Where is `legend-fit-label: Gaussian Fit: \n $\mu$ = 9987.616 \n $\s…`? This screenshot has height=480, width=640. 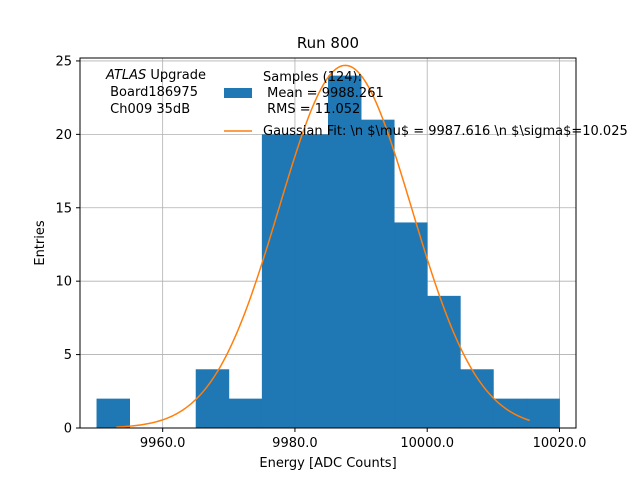 legend-fit-label: Gaussian Fit: \n $\mu$ = 9987.616 \n $\s… is located at coordinates (445, 131).